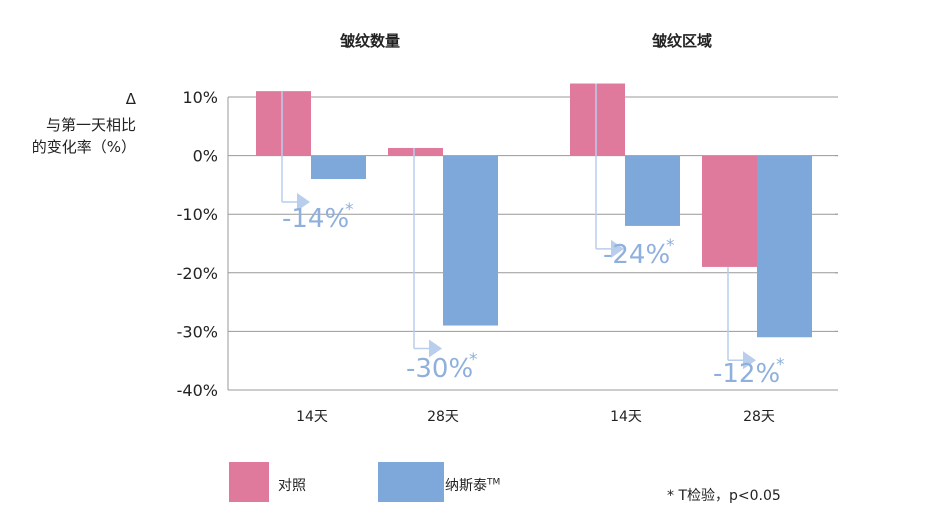  Describe the element at coordinates (90, 125) in the screenshot. I see `y-axis-label-line1: 与第一天相比` at that location.